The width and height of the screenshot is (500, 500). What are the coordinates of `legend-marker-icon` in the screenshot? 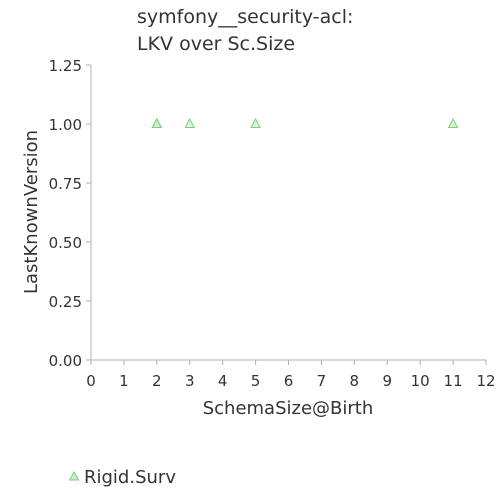 It's located at (74, 475).